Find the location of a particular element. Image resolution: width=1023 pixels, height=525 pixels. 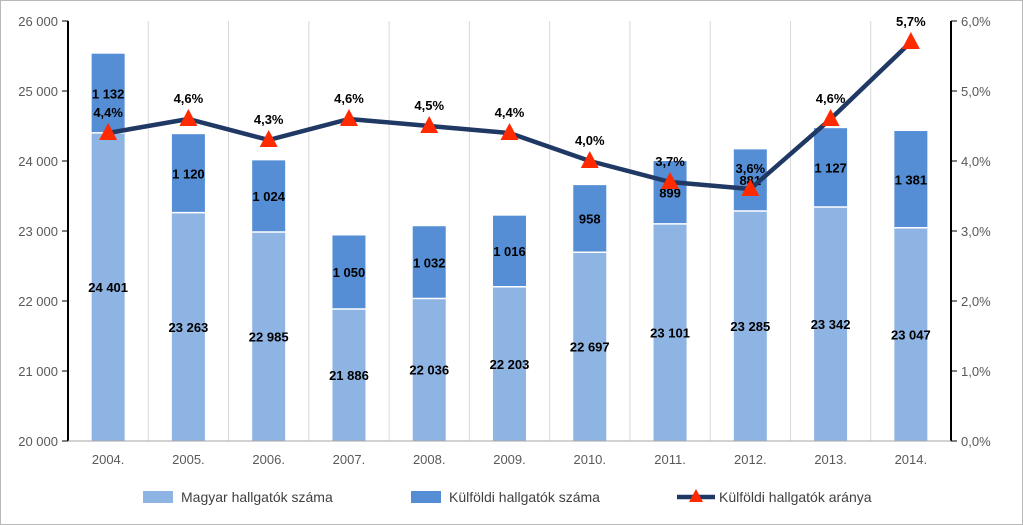

legend-swatch-magyar is located at coordinates (158, 497).